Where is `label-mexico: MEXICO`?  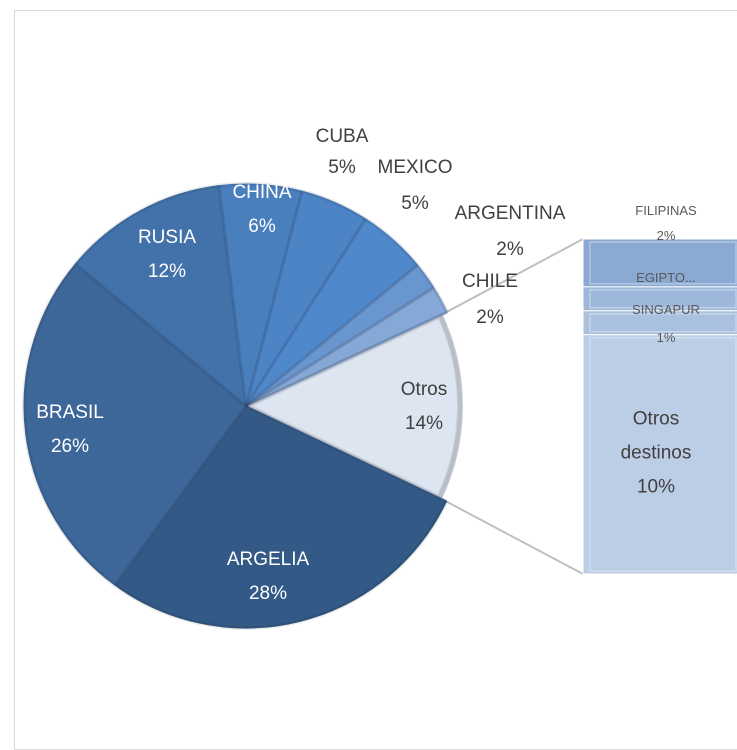 label-mexico: MEXICO is located at coordinates (415, 167).